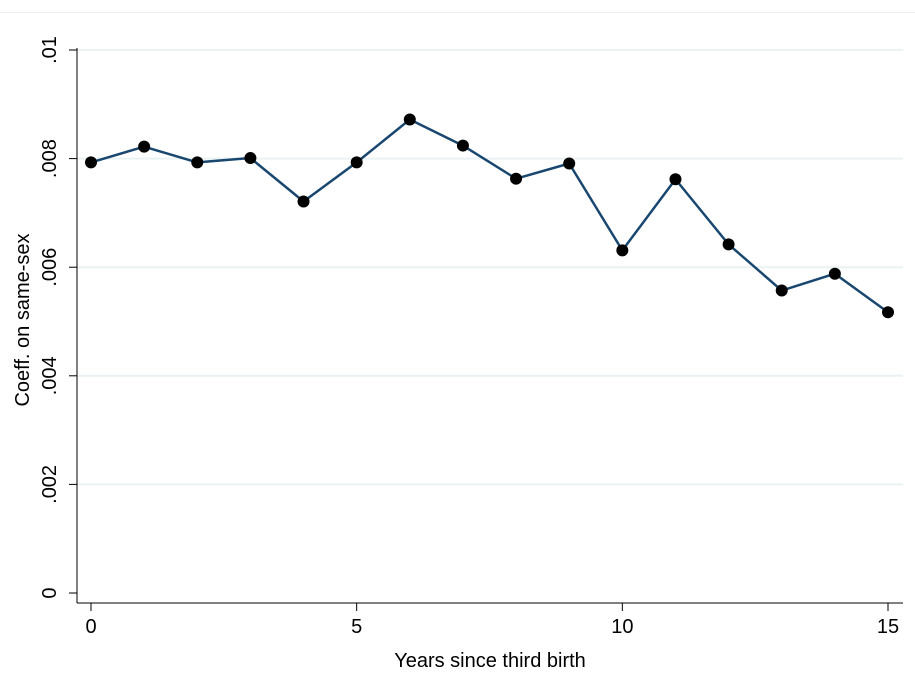 This screenshot has height=695, width=915. I want to click on x-axis-label: Years since third birth, so click(490, 661).